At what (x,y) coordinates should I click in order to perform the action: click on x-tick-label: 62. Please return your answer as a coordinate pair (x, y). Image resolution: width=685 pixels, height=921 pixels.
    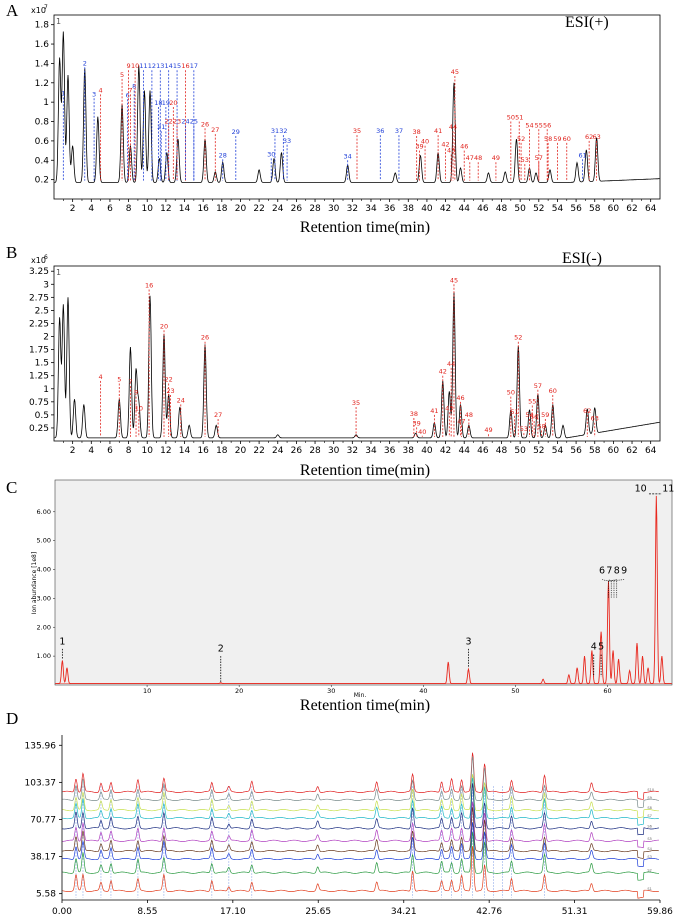
    Looking at the image, I should click on (631, 451).